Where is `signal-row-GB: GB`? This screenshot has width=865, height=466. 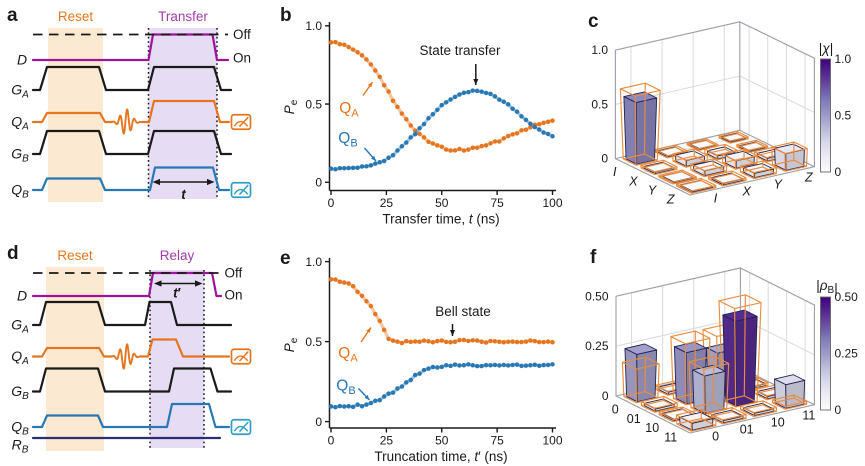 signal-row-GB: GB is located at coordinates (122, 147).